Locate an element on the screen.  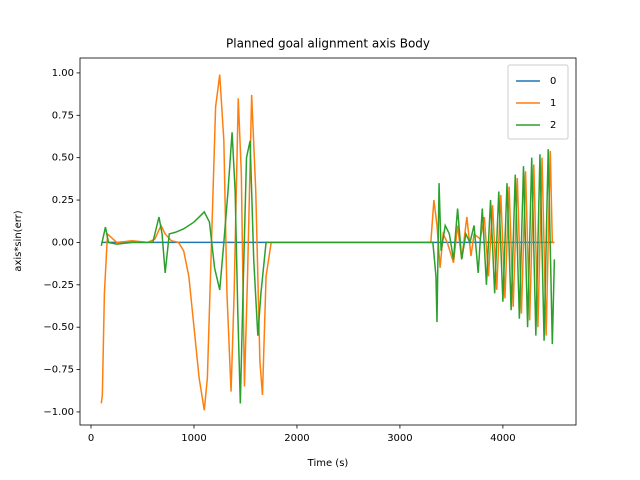
legend-label: 2 is located at coordinates (553, 125).